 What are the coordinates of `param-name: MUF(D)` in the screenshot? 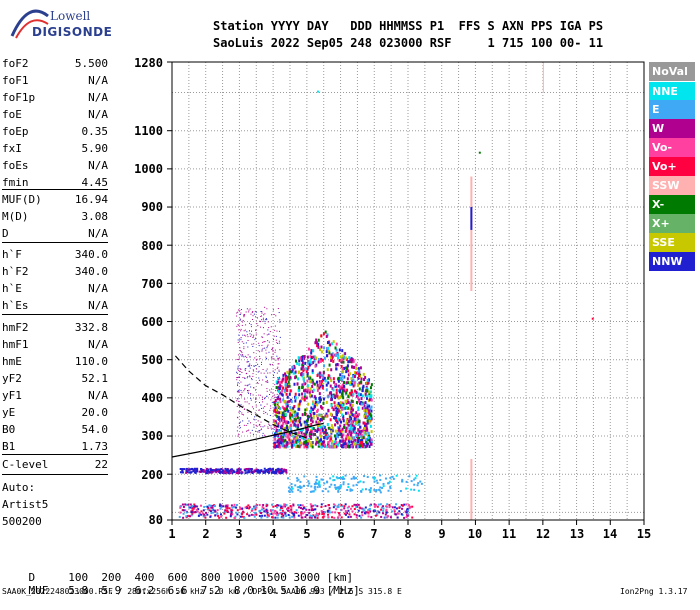 It's located at (22, 199).